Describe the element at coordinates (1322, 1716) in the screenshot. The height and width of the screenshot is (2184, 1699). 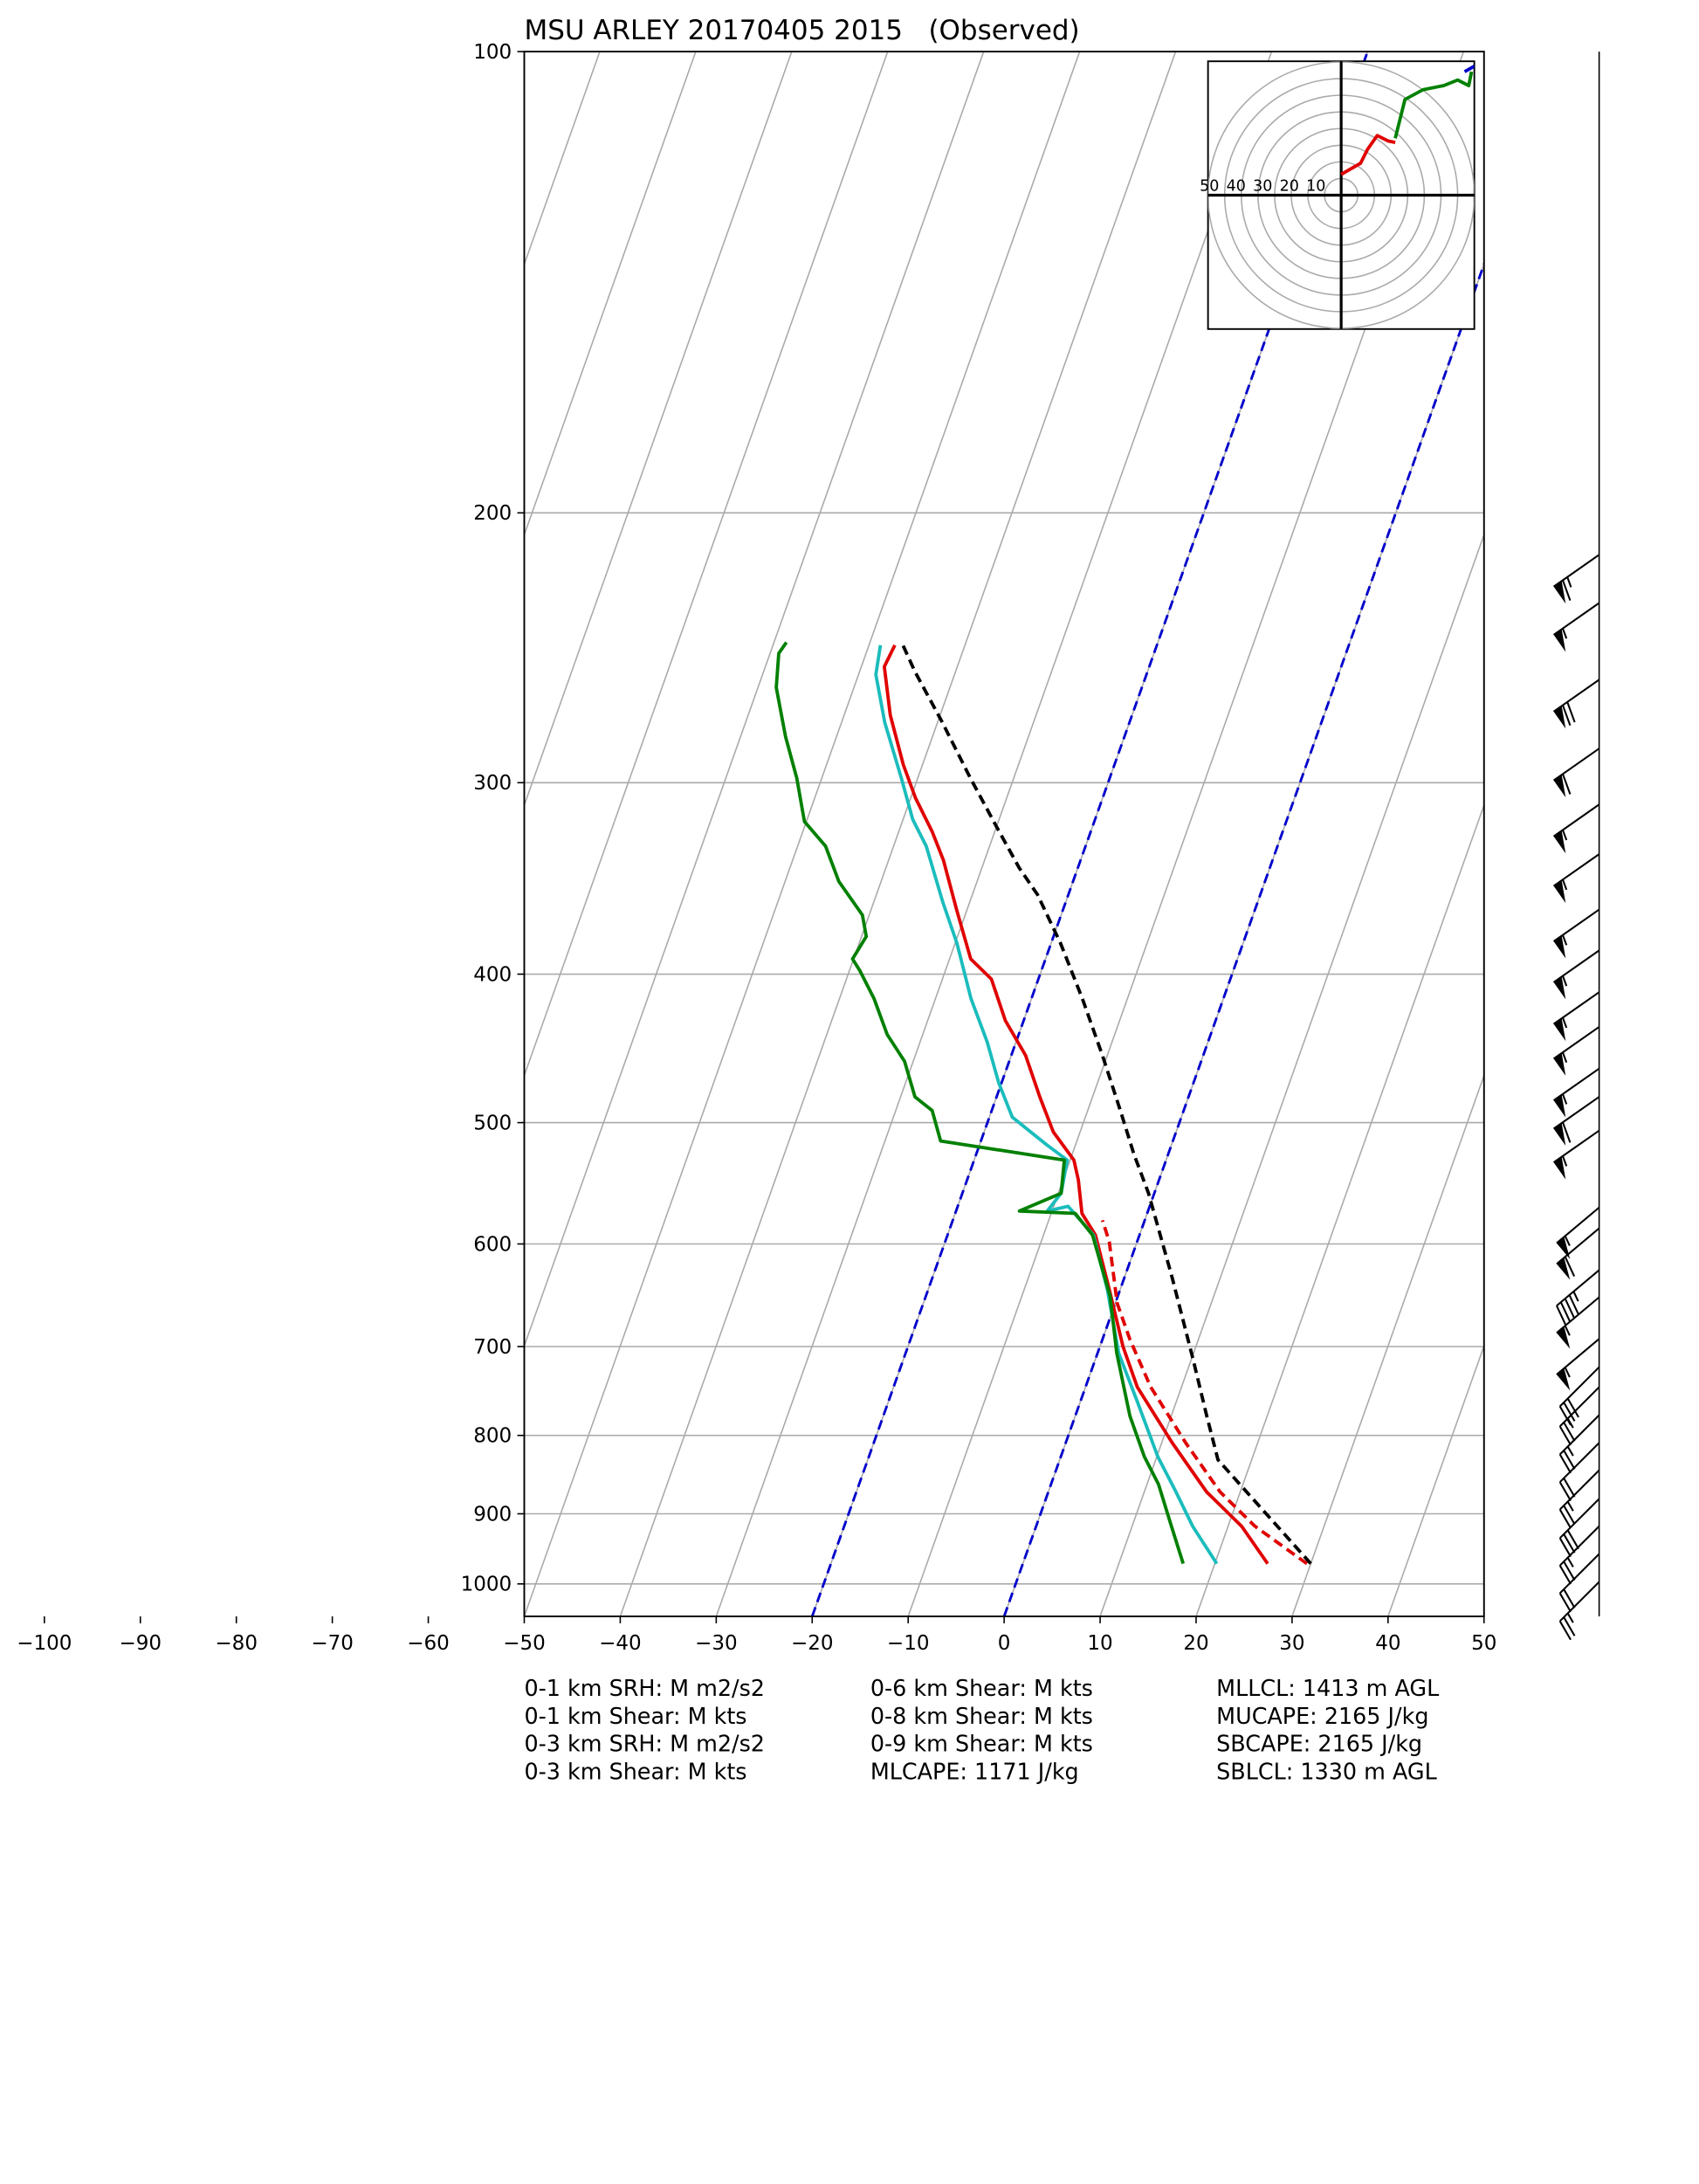
I see `stat-text: MUCAPE: 2165 J/kg` at that location.